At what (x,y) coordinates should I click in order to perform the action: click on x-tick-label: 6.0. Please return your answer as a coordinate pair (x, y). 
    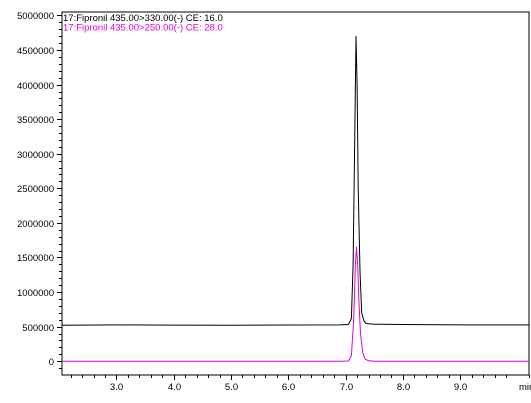
    Looking at the image, I should click on (288, 387).